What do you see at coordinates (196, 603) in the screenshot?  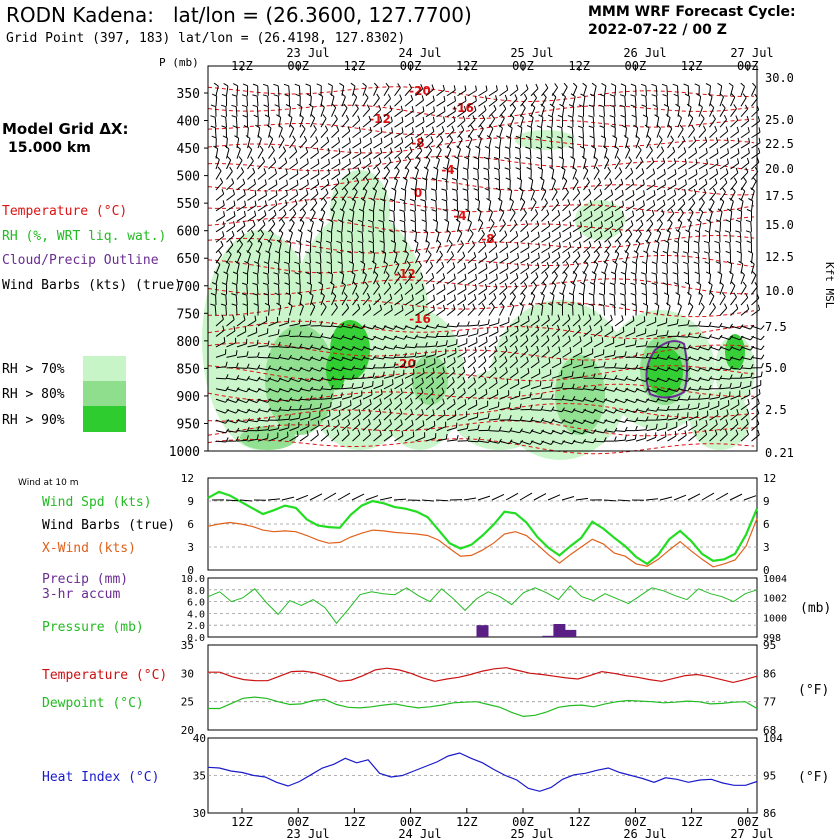 I see `precip-ytick: 6.0` at bounding box center [196, 603].